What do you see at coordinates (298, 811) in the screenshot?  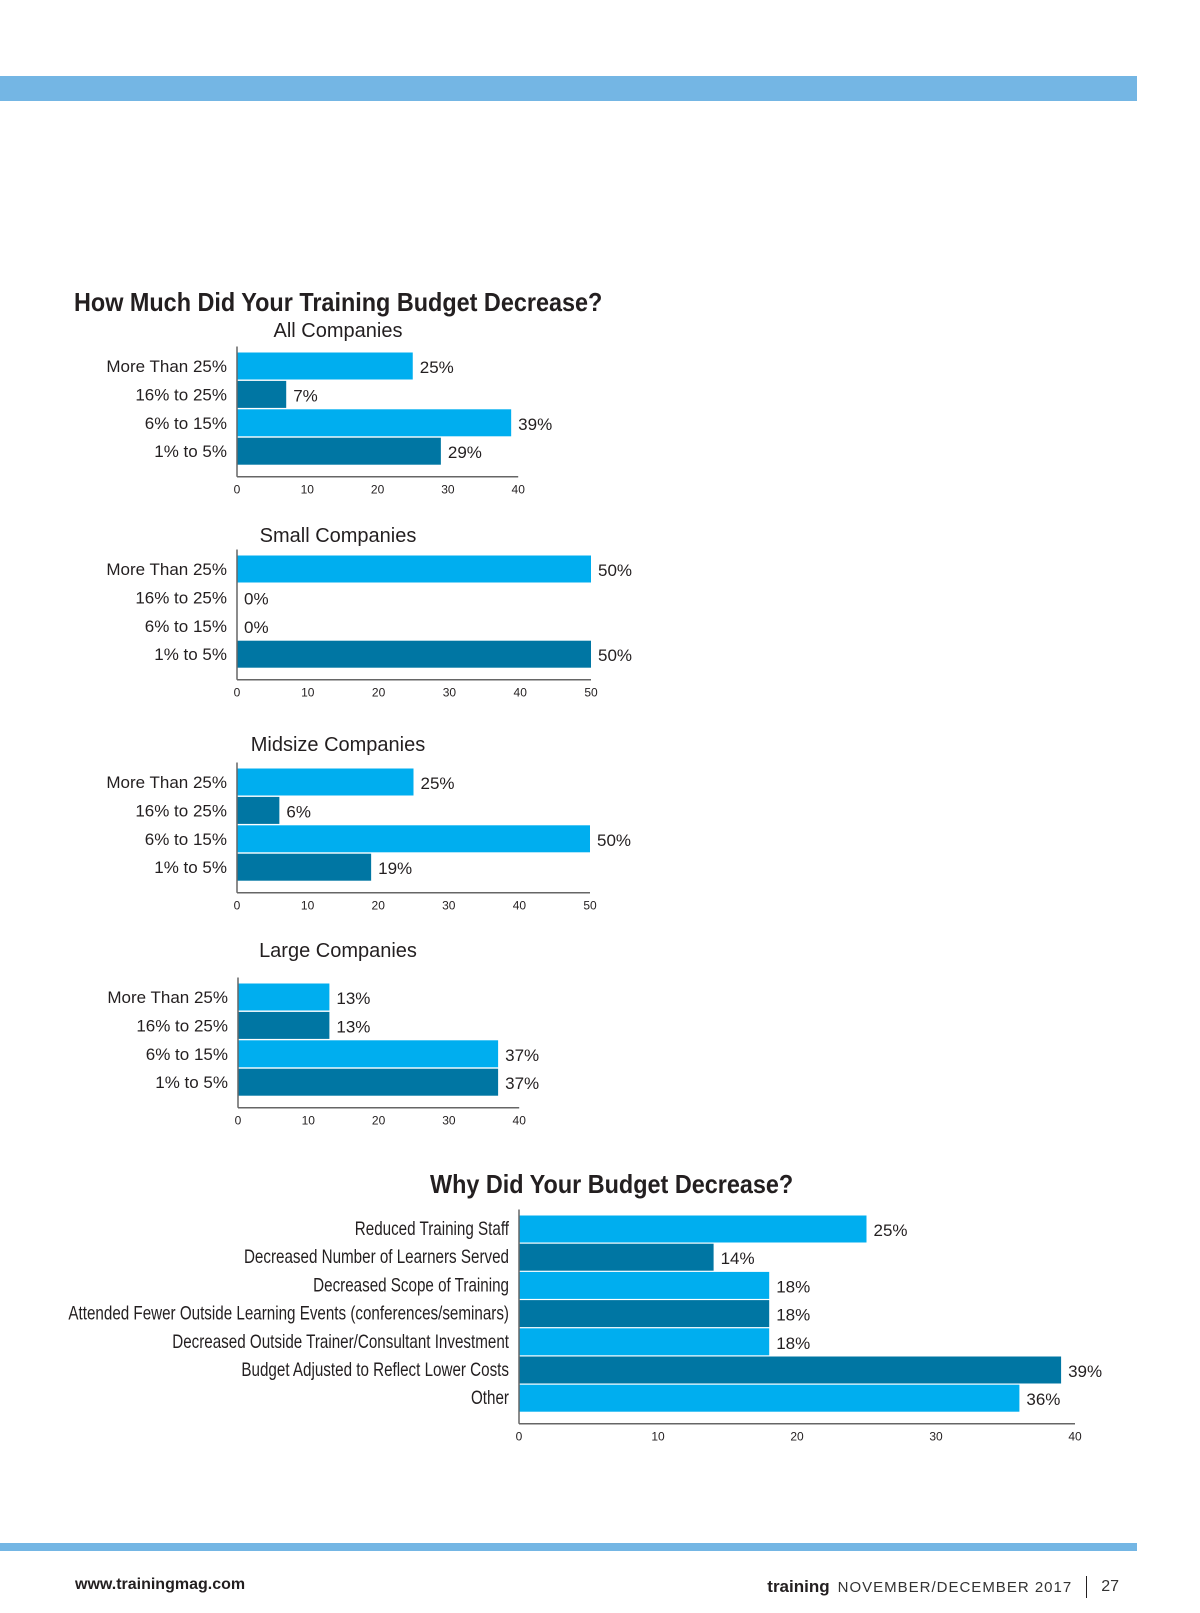 I see `data-label: 6%` at bounding box center [298, 811].